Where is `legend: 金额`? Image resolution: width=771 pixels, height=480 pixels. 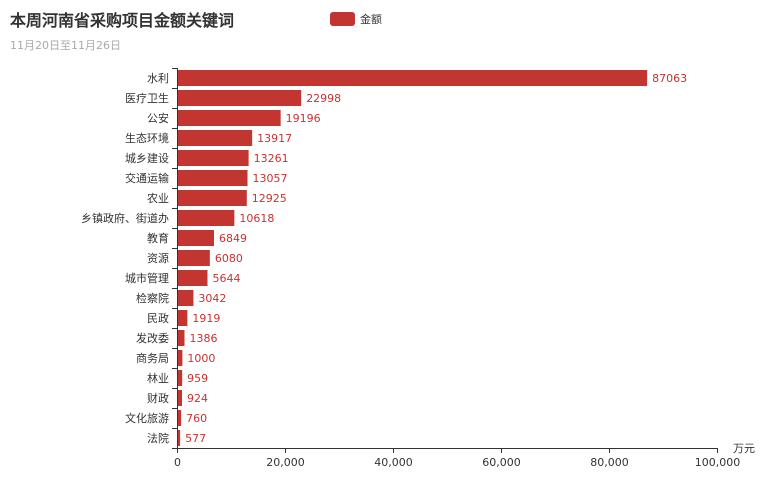
legend: 金额 is located at coordinates (356, 19).